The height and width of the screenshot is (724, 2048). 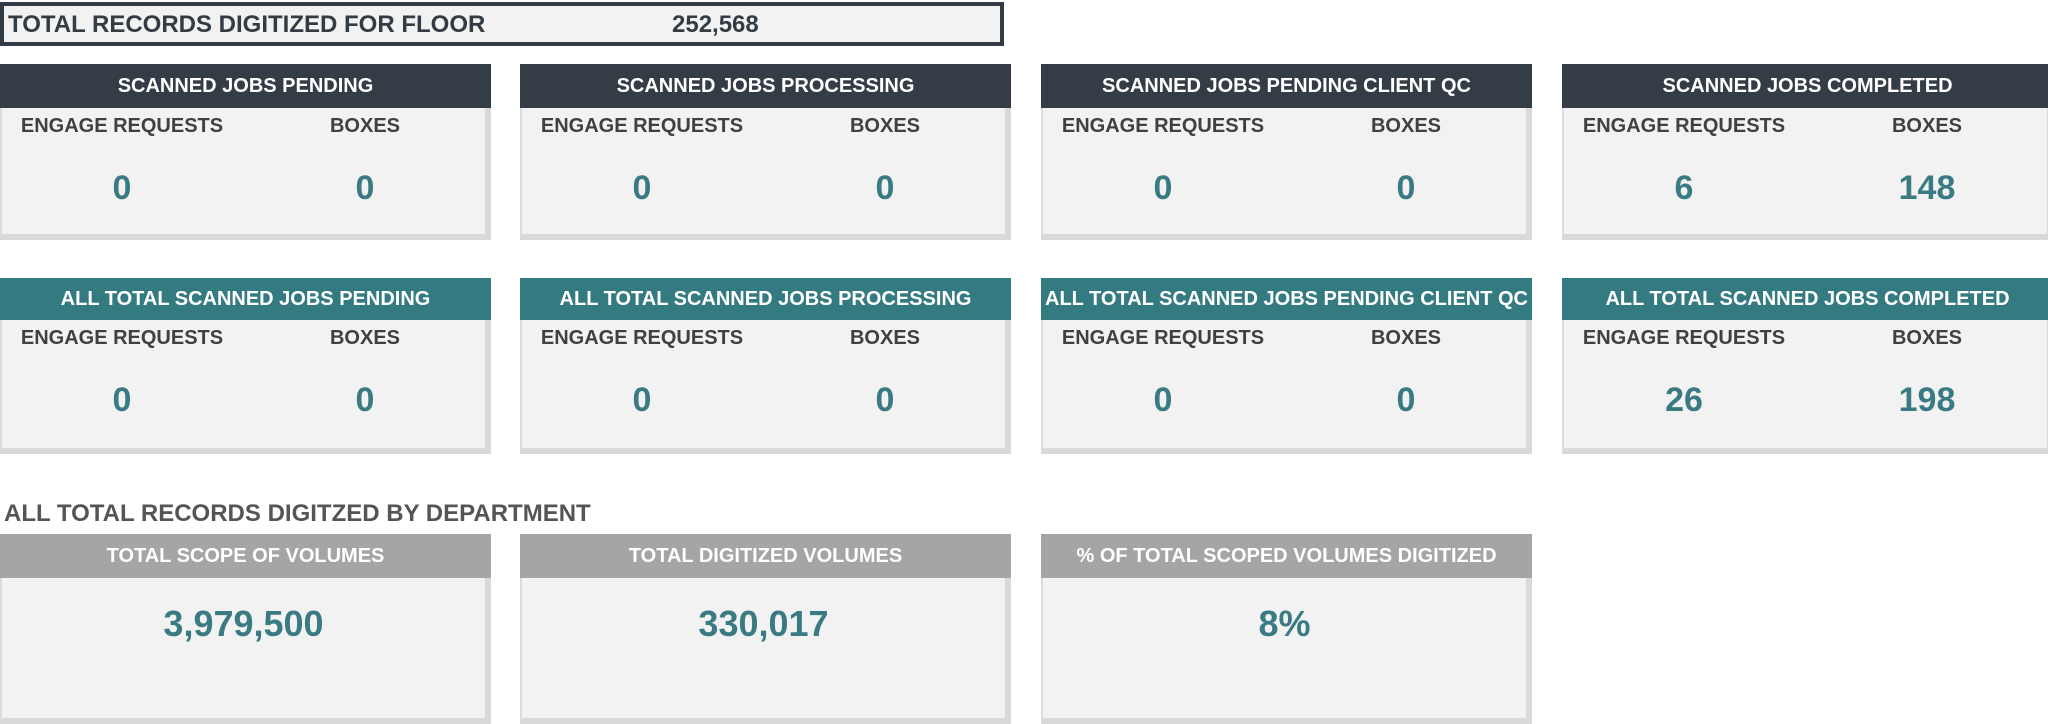 What do you see at coordinates (1684, 188) in the screenshot?
I see `requests-value: 6` at bounding box center [1684, 188].